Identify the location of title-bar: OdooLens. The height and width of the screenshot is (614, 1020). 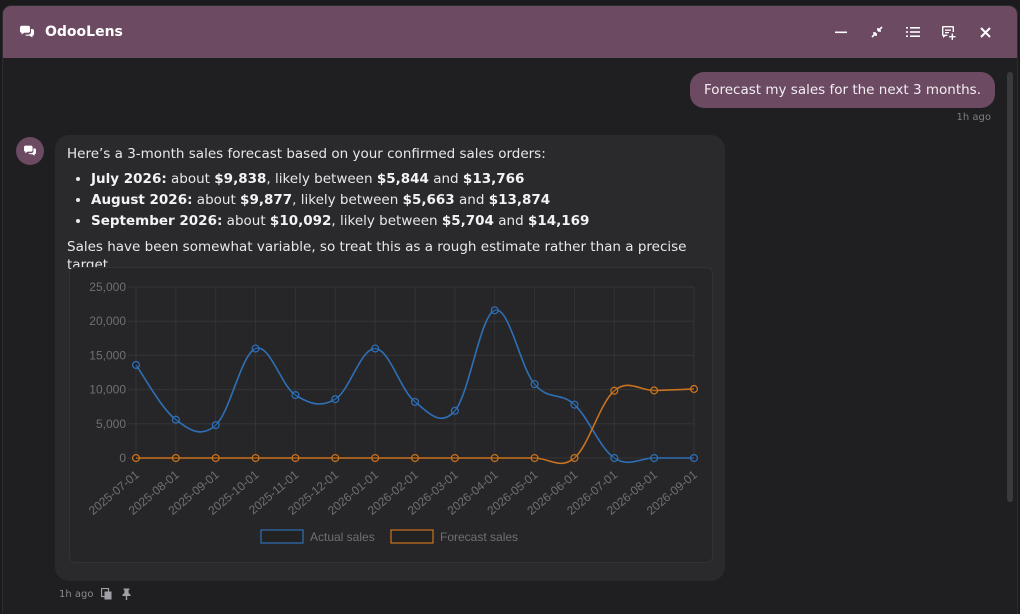
(510, 32).